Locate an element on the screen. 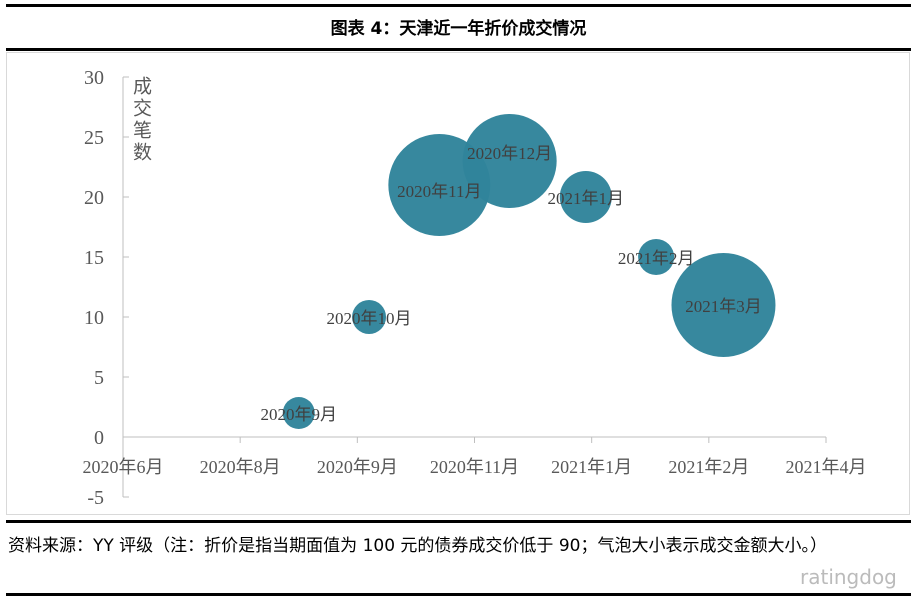 Image resolution: width=917 pixels, height=598 pixels. y-axis-label: 成交笔数 is located at coordinates (140, 120).